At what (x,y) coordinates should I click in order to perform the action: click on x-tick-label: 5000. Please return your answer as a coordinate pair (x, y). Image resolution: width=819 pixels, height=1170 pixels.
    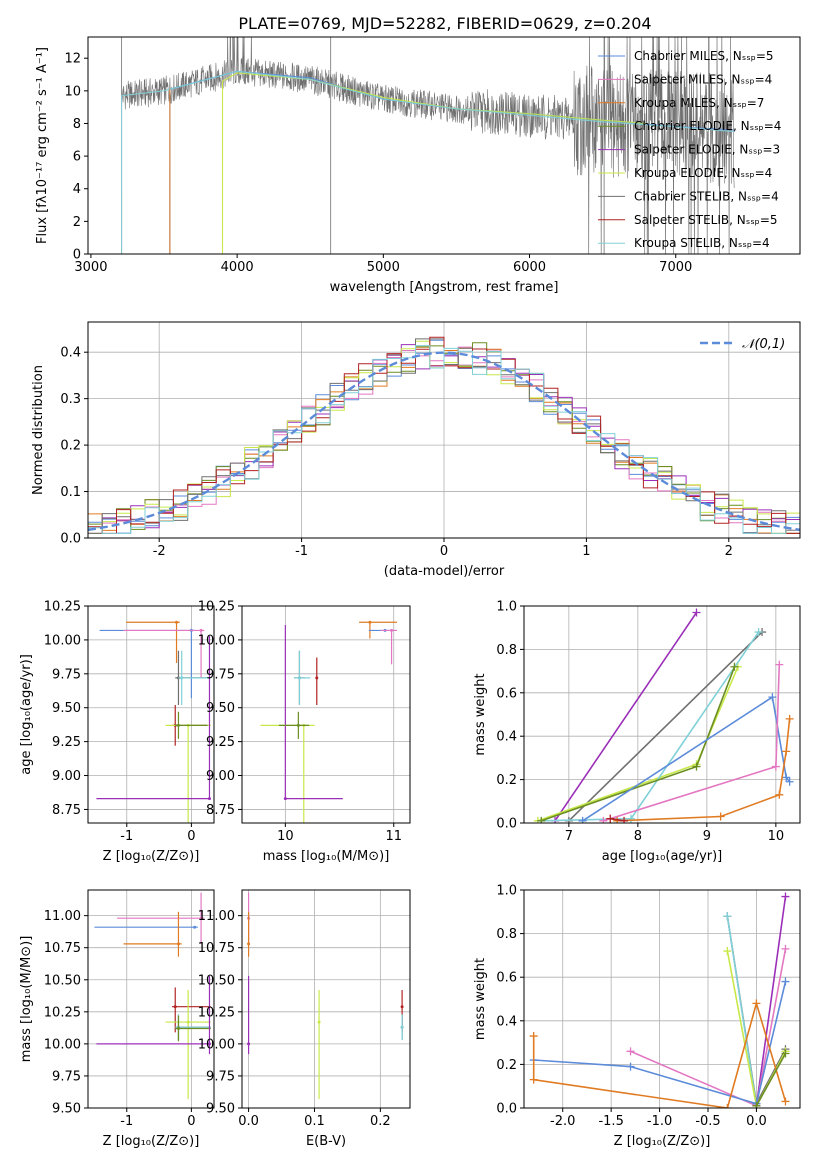
    Looking at the image, I should click on (383, 267).